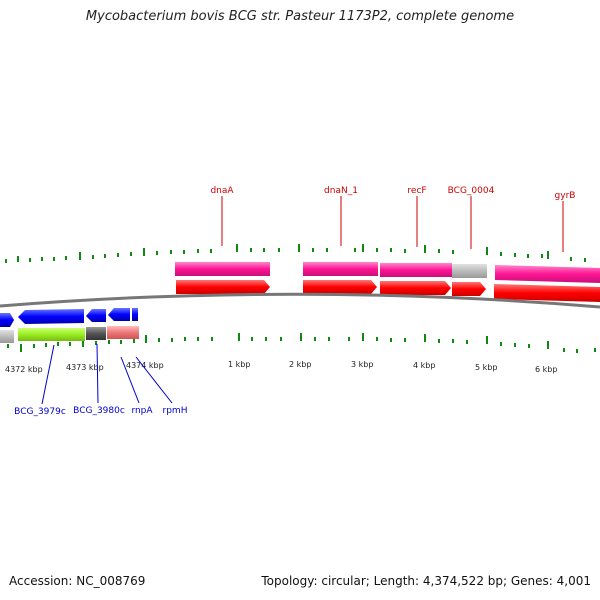 The image size is (600, 600). I want to click on reverse-gene-track, so click(69, 317).